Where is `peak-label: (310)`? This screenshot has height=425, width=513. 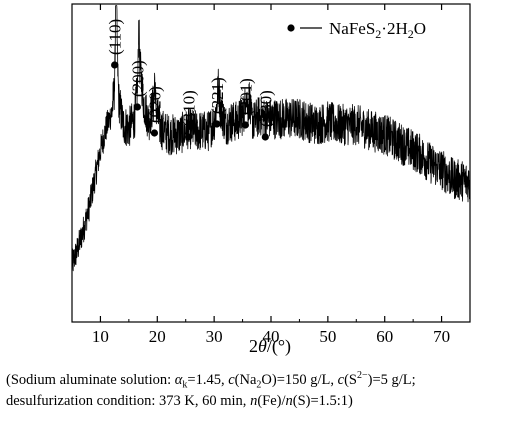
peak-label: (310) is located at coordinates (189, 108).